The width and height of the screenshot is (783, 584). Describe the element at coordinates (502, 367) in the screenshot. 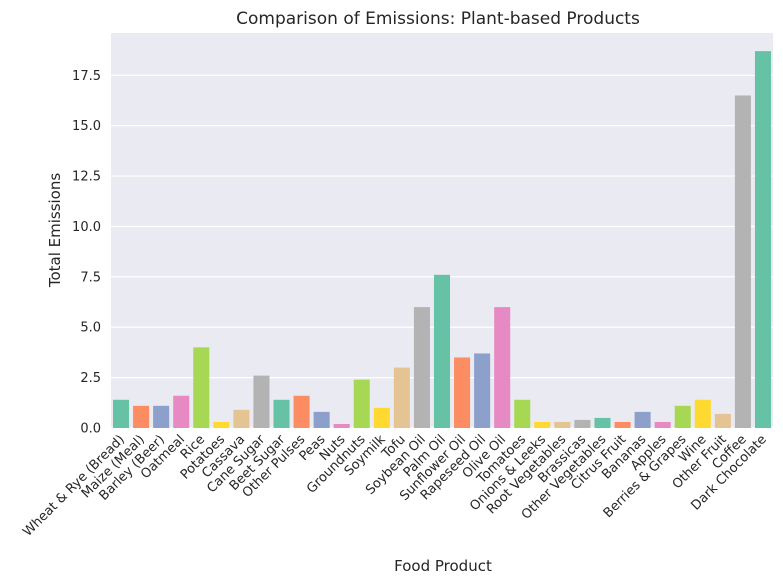

I see `bar-olive-oil` at that location.